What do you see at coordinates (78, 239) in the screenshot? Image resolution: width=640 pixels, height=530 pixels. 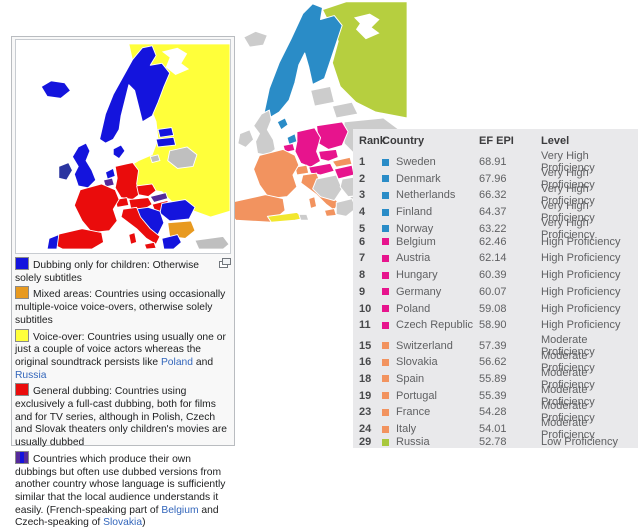 I see `map-region-spain` at bounding box center [78, 239].